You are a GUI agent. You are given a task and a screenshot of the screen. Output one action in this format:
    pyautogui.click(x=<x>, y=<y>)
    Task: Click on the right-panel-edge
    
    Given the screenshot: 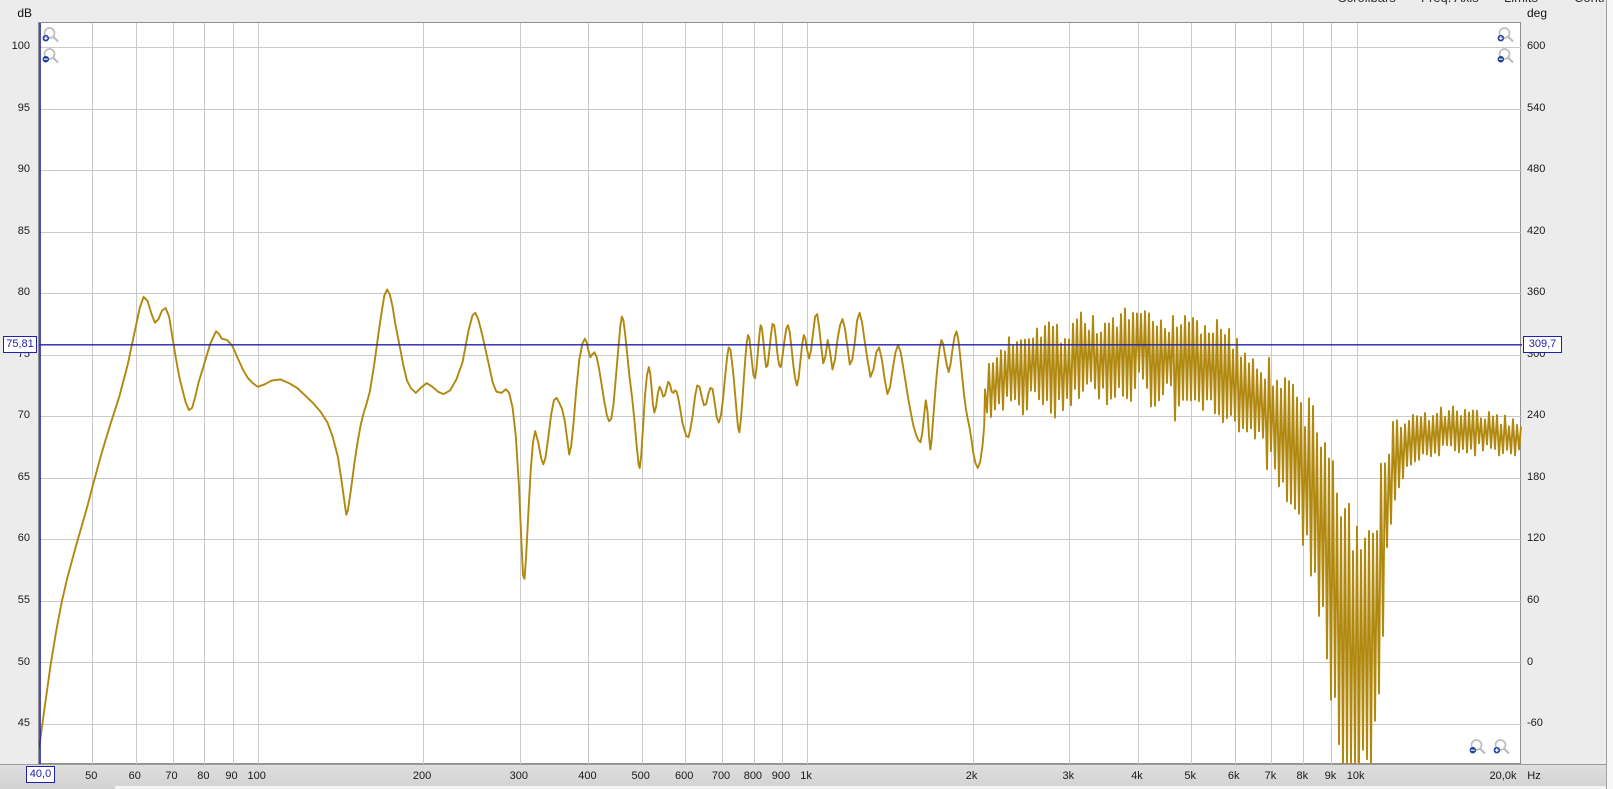 What is the action you would take?
    pyautogui.click(x=1610, y=394)
    